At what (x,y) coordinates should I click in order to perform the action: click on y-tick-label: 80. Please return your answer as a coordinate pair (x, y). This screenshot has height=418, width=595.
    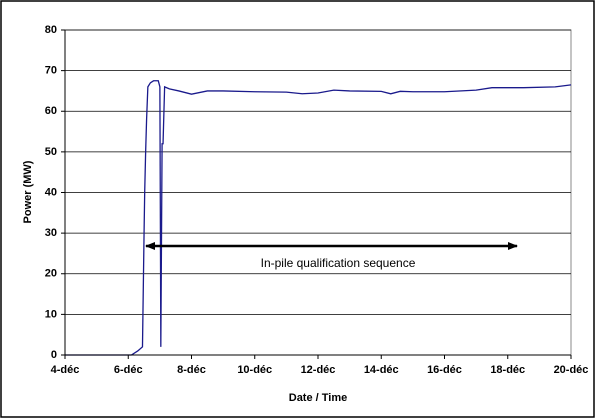
    Looking at the image, I should click on (51, 30).